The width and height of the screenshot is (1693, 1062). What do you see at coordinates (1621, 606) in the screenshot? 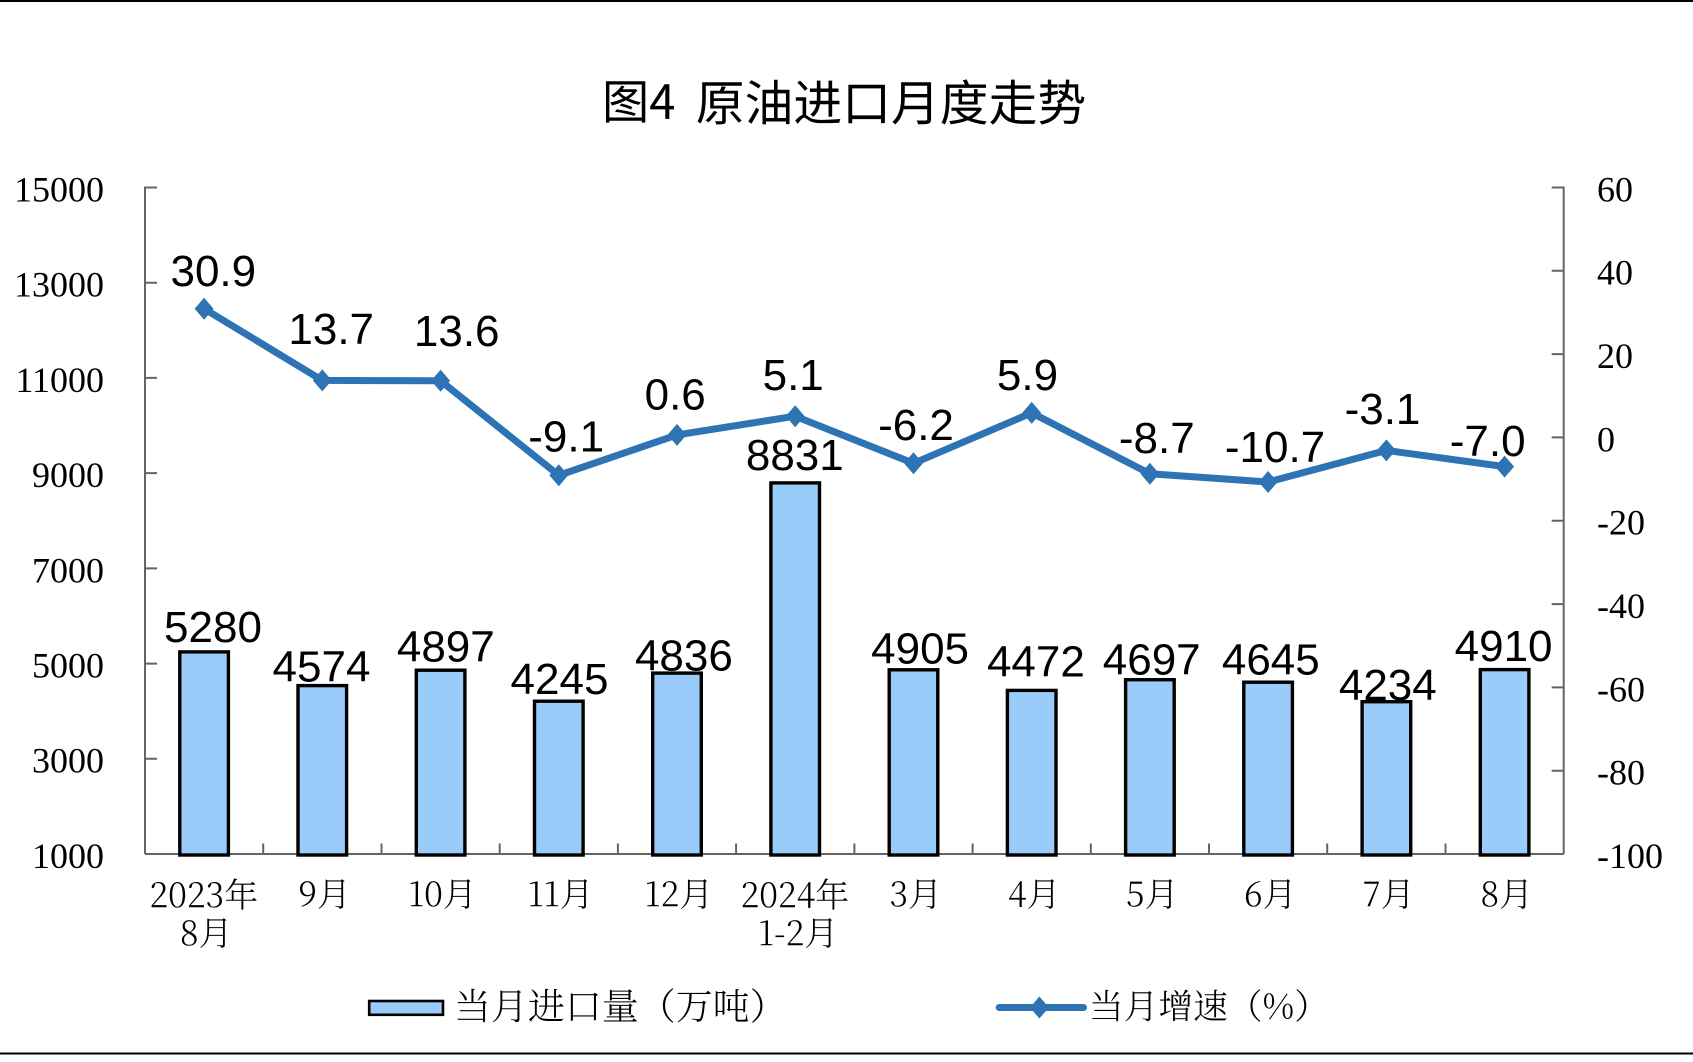
I see `svg-text: -40` at bounding box center [1621, 606].